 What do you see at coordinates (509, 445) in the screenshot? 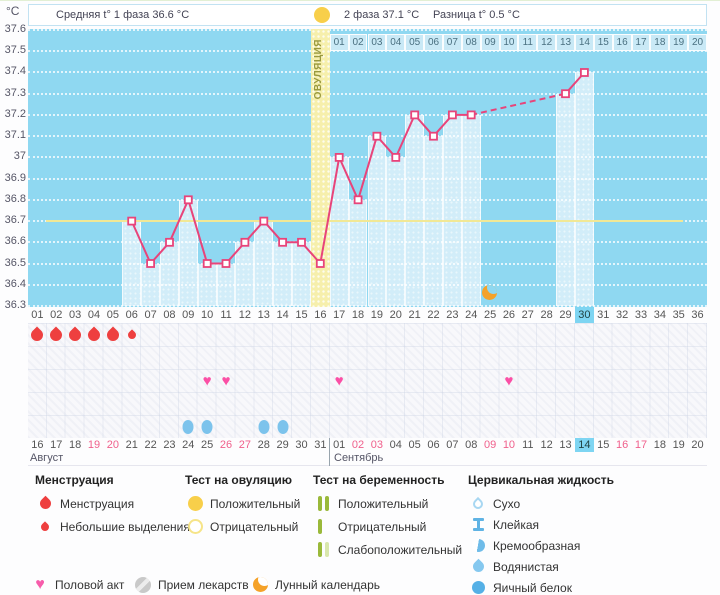
I see `date-cell: 10` at bounding box center [509, 445].